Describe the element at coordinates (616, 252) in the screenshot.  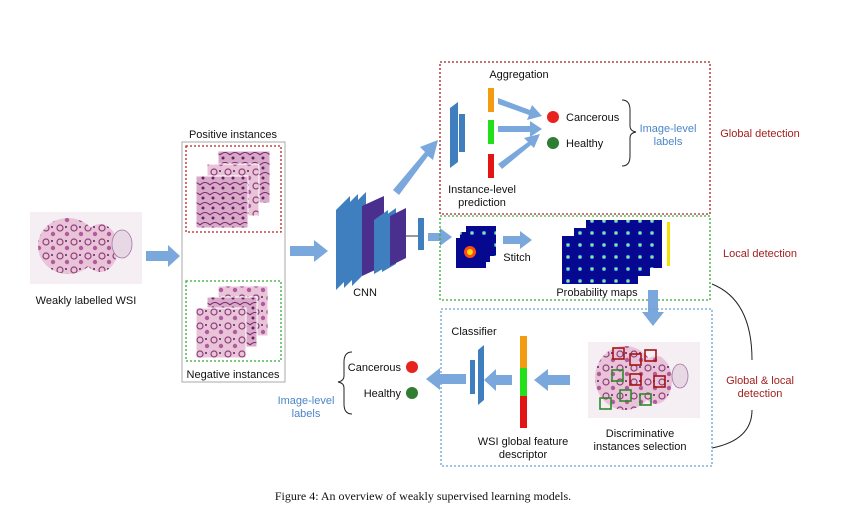
I see `probability-maps` at that location.